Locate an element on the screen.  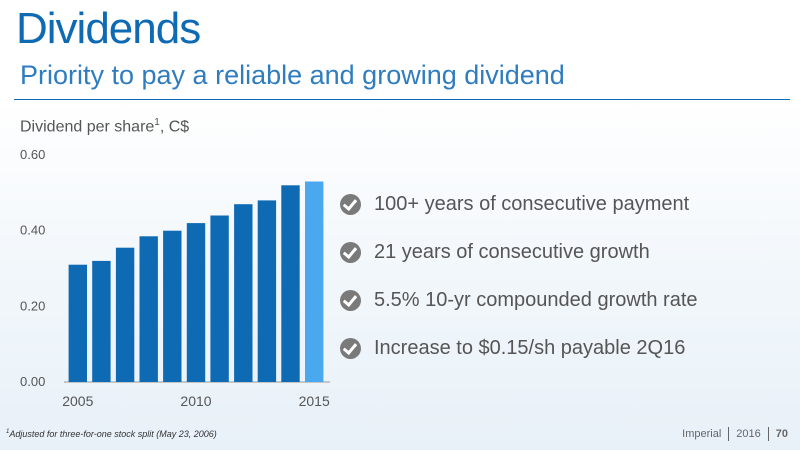
bullet-item: 100+ years of consecutive payment is located at coordinates (519, 204).